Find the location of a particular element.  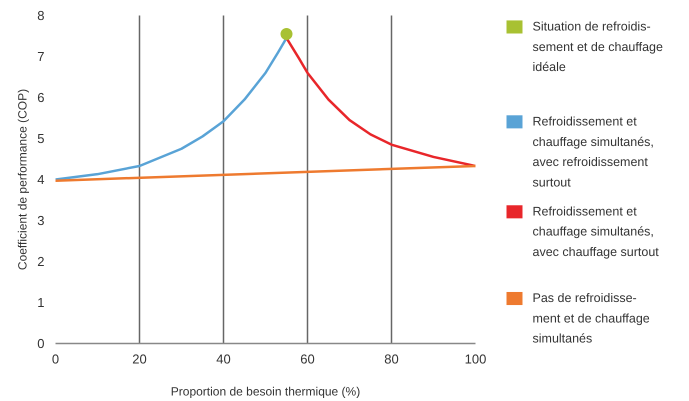

x-tick-label: 0 is located at coordinates (56, 359).